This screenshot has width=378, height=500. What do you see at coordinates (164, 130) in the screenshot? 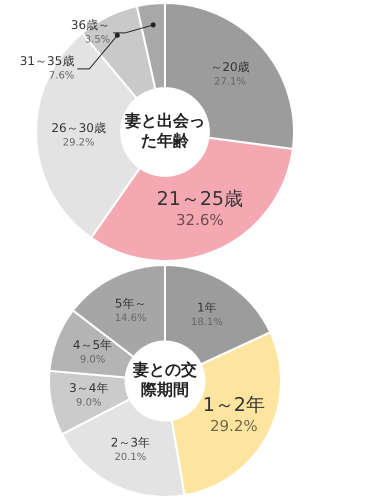
I see `text: 妻と出会った年齢` at bounding box center [164, 130].